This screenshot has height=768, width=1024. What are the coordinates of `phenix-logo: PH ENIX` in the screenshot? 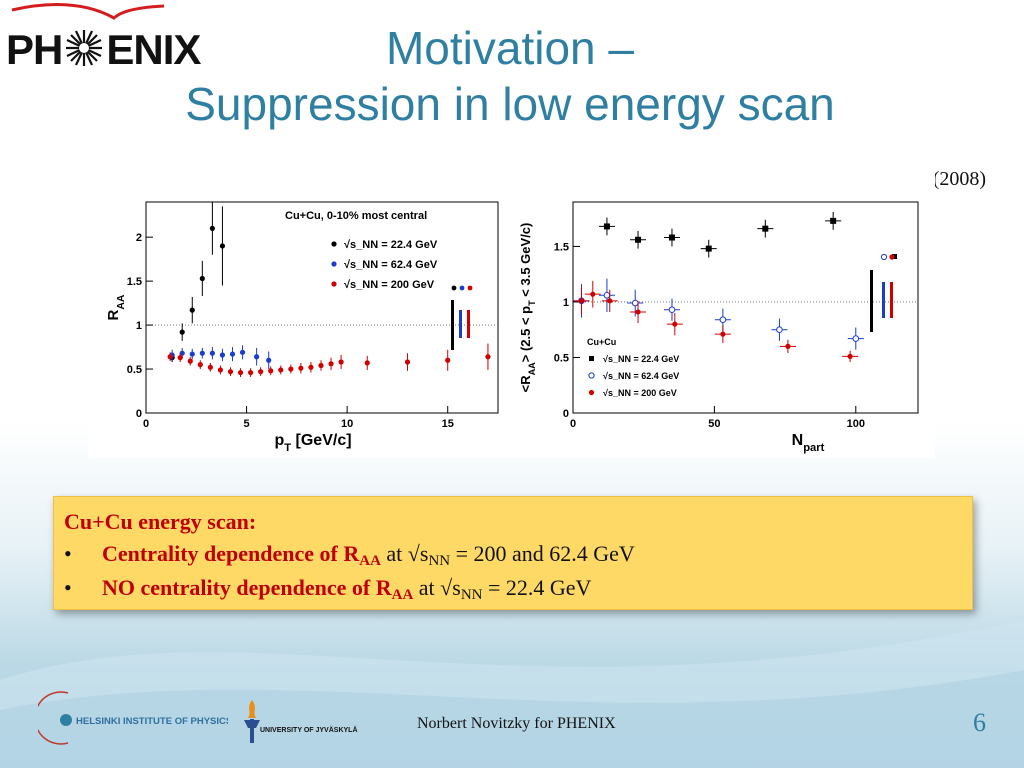 It's located at (119, 37).